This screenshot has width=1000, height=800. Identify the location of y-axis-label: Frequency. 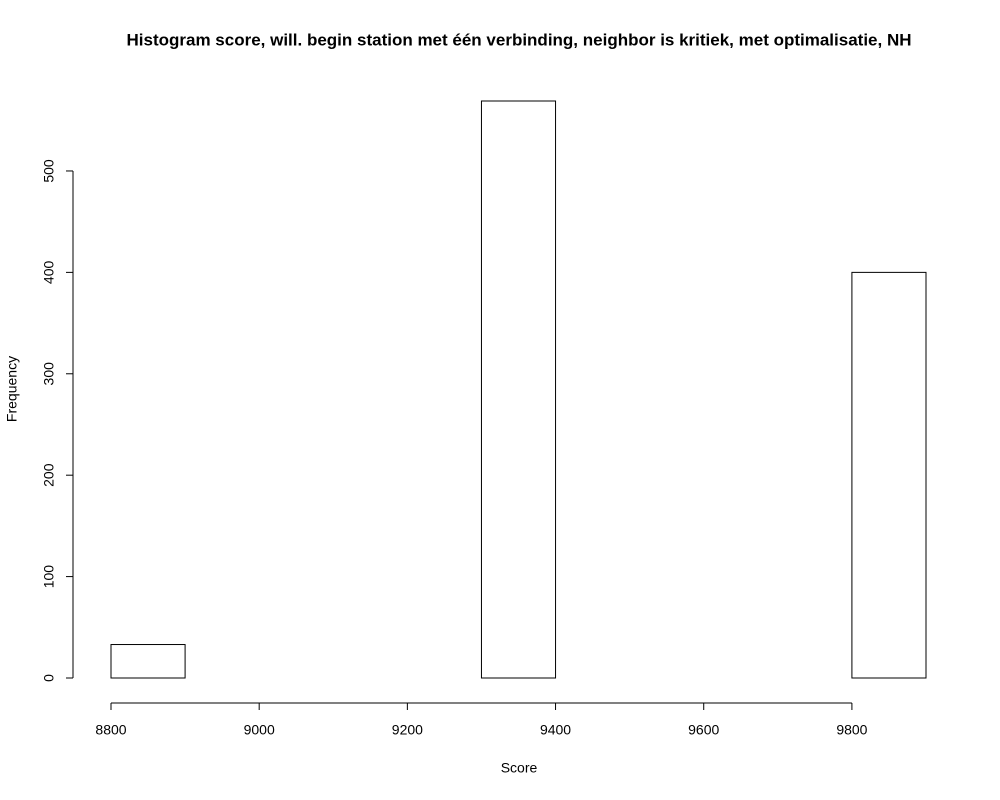
(12, 389).